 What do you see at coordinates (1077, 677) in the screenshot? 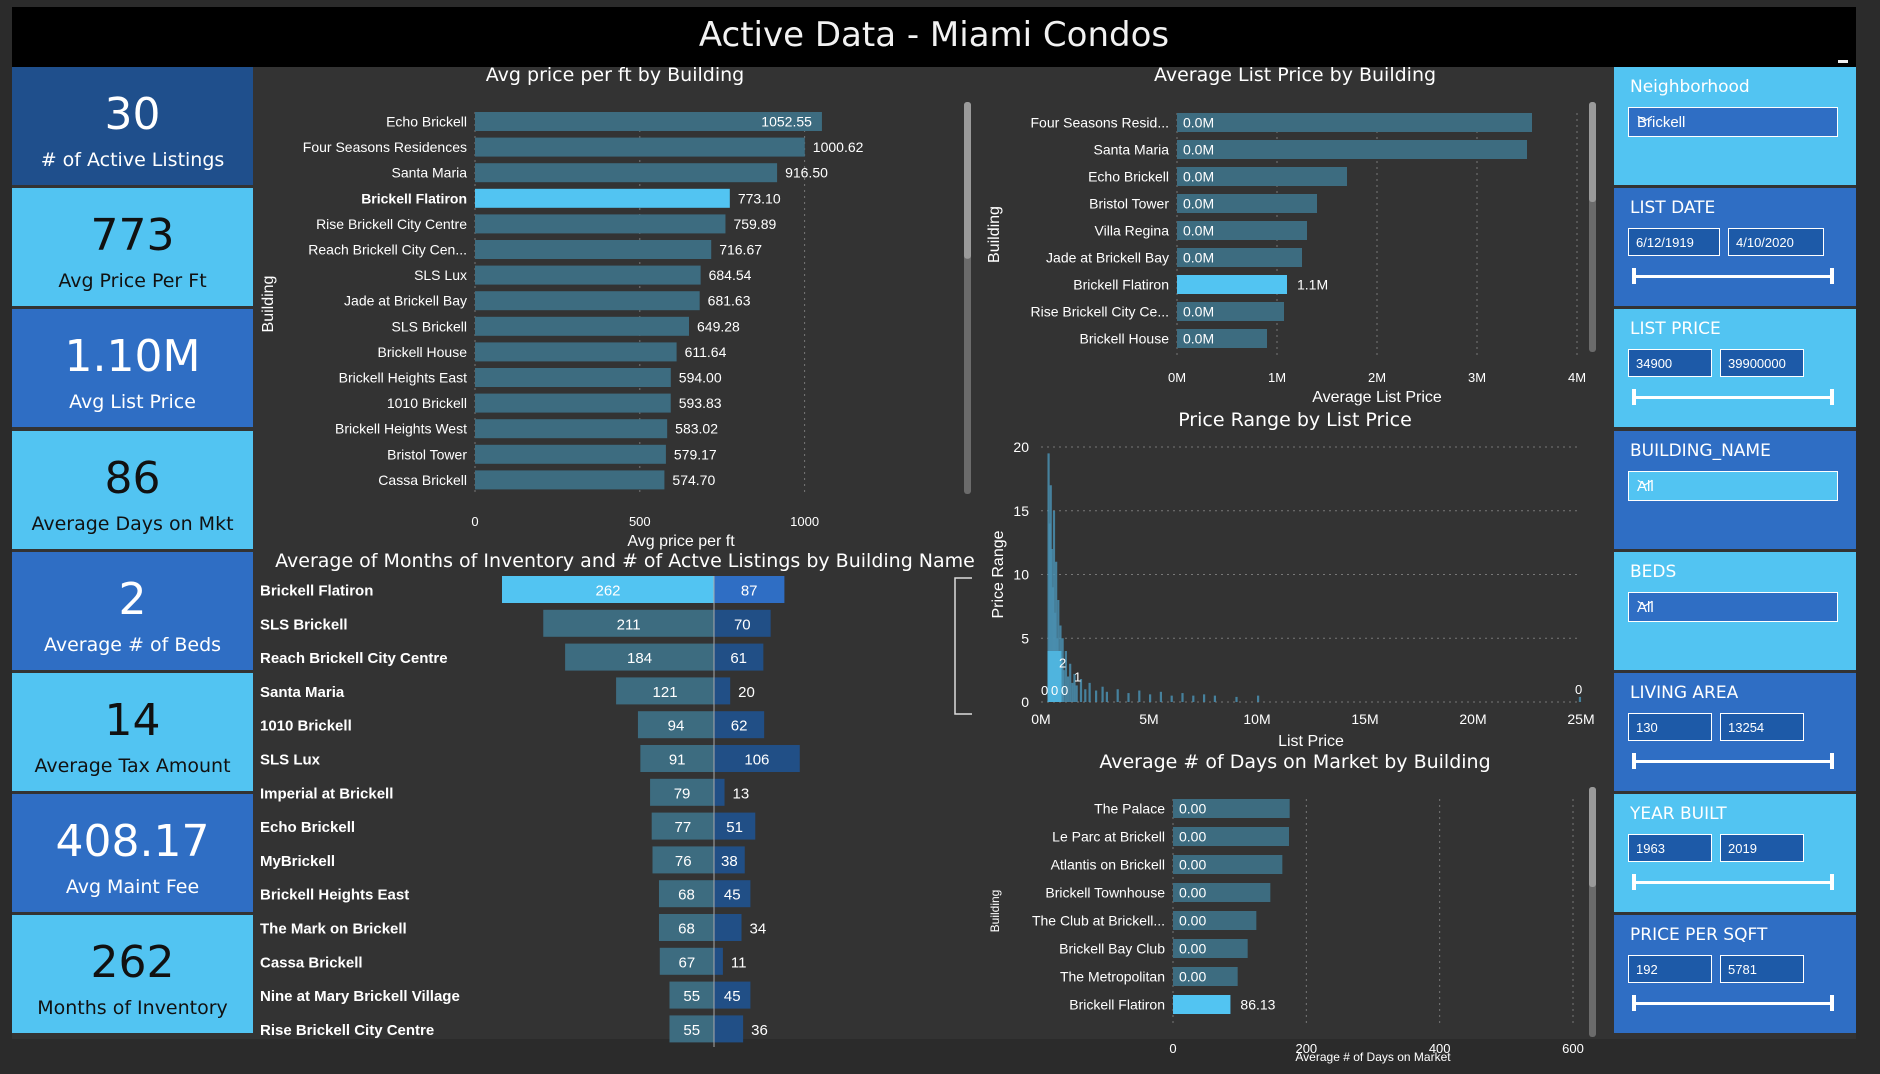
I see `data-label: 1` at bounding box center [1077, 677].